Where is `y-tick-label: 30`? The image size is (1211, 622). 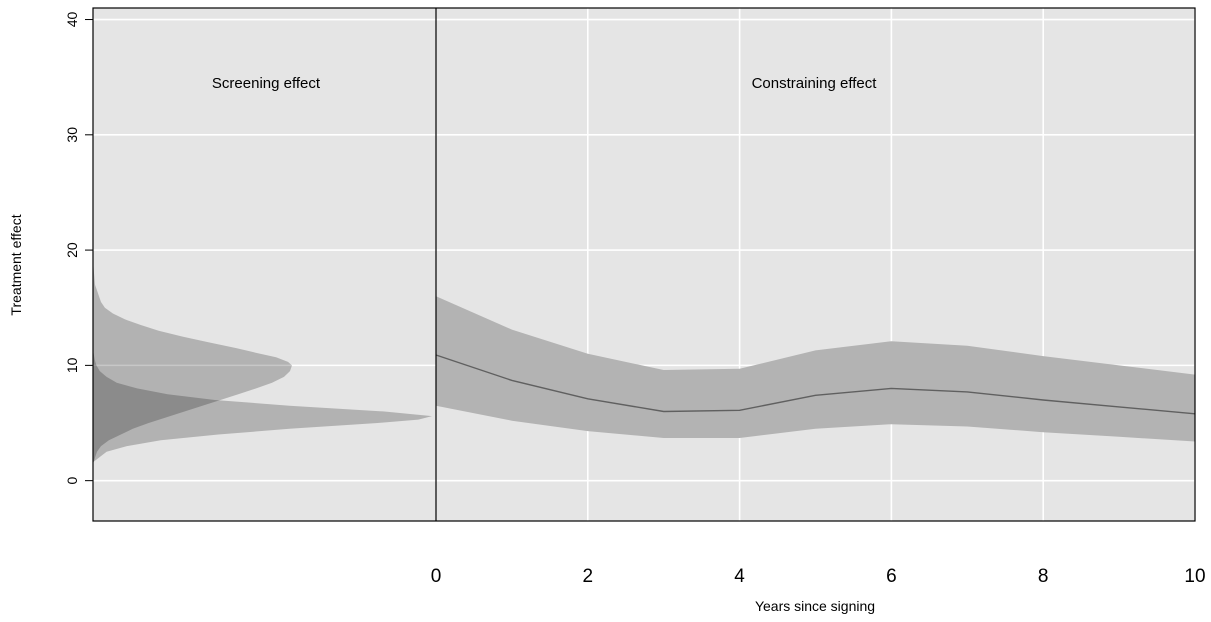
y-tick-label: 30 is located at coordinates (72, 135).